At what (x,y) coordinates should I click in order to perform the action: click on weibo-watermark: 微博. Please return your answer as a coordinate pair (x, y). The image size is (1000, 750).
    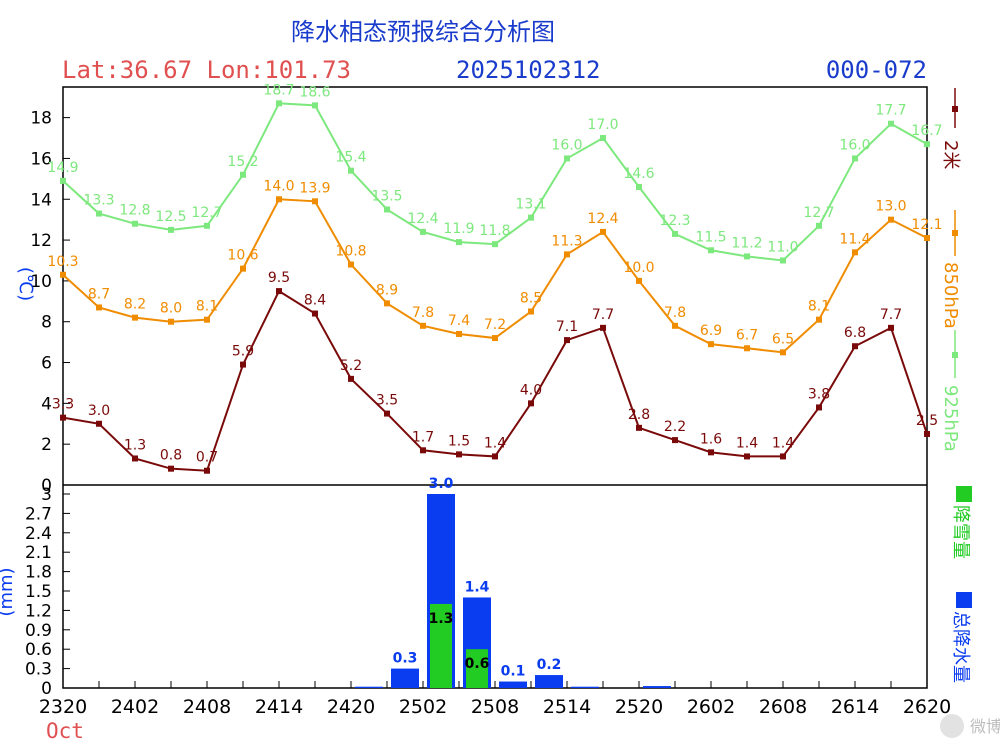
    Looking at the image, I should click on (970, 726).